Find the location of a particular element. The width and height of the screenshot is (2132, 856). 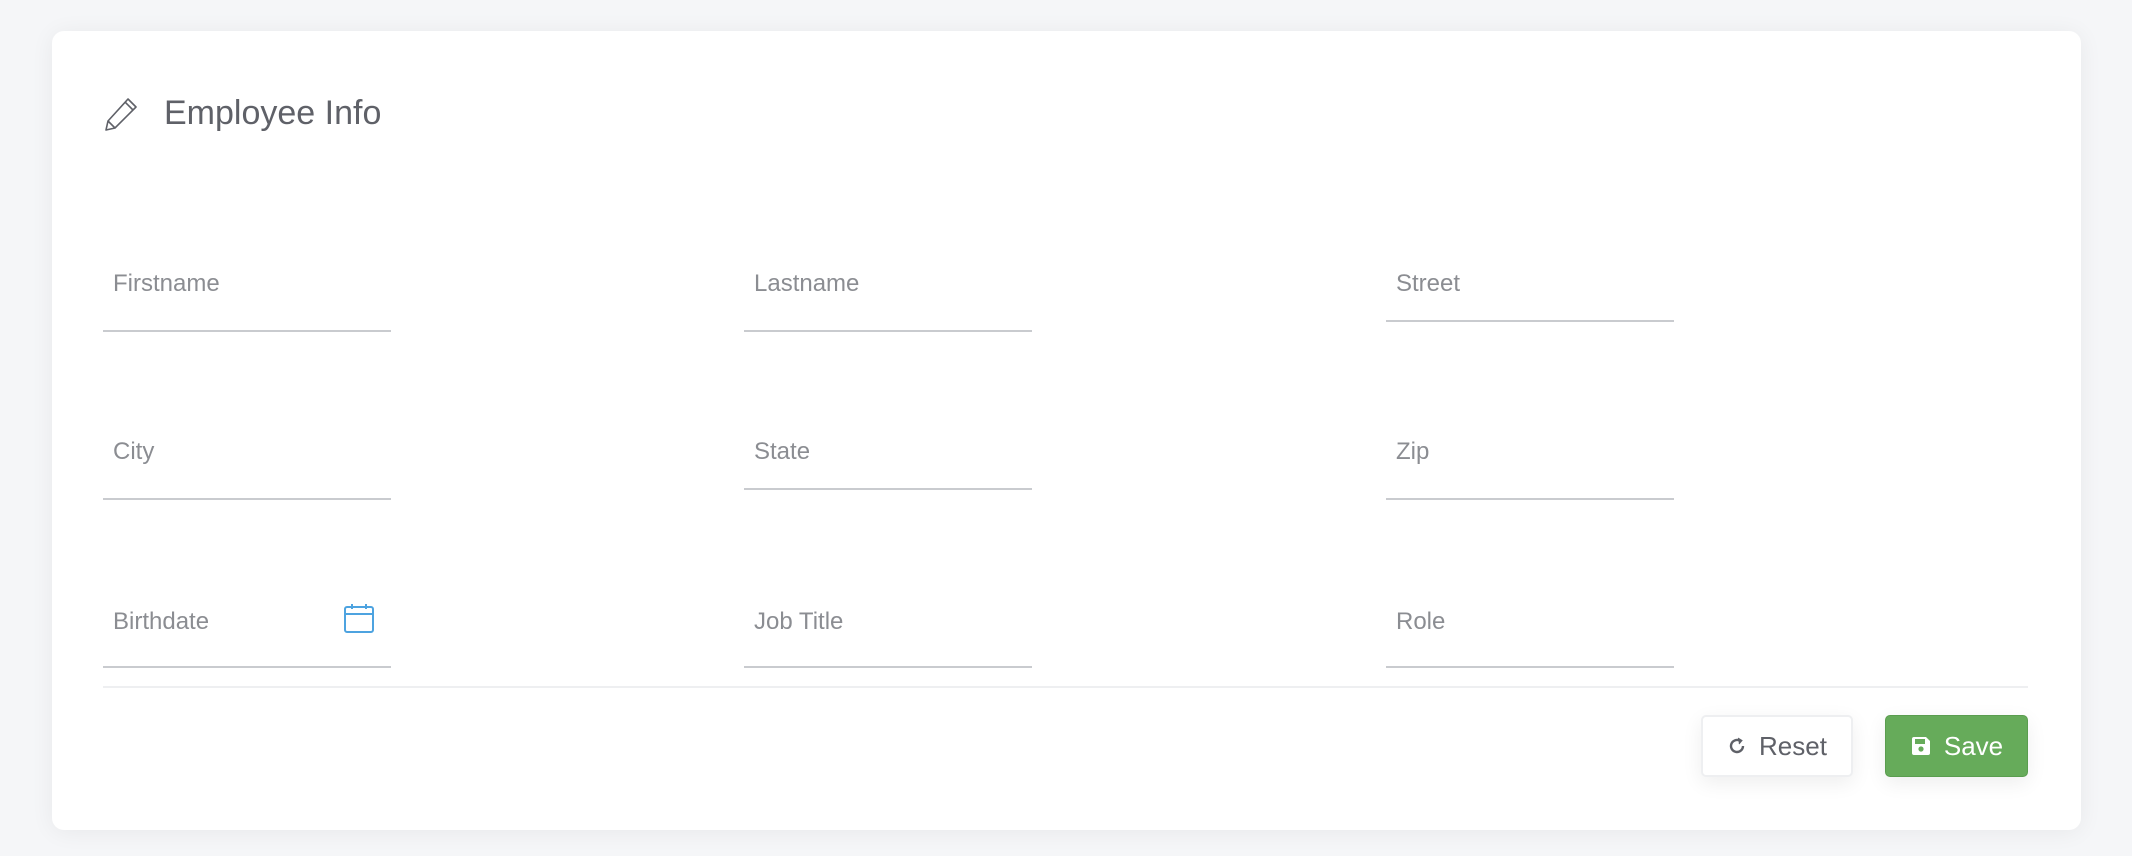

city-field: City is located at coordinates (247, 459).